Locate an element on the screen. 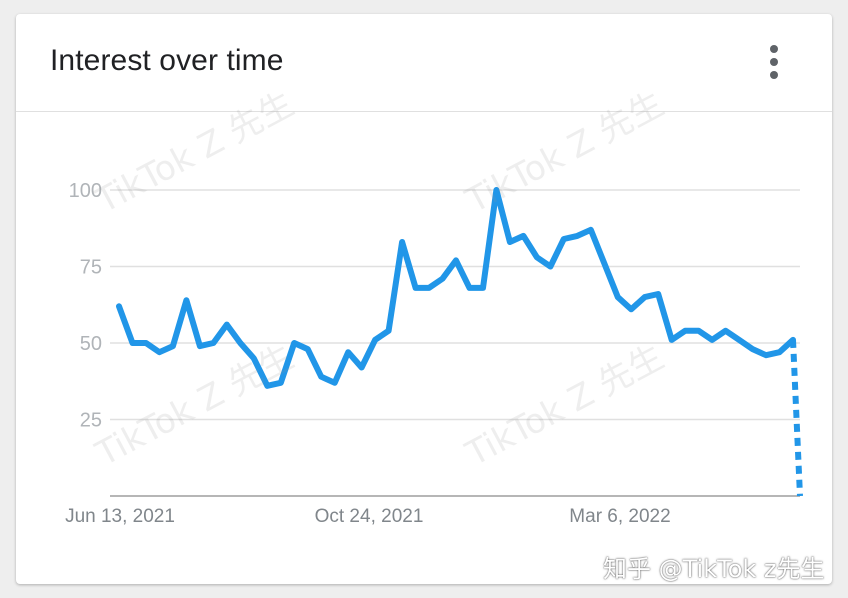  card-title: Interest over time is located at coordinates (167, 60).